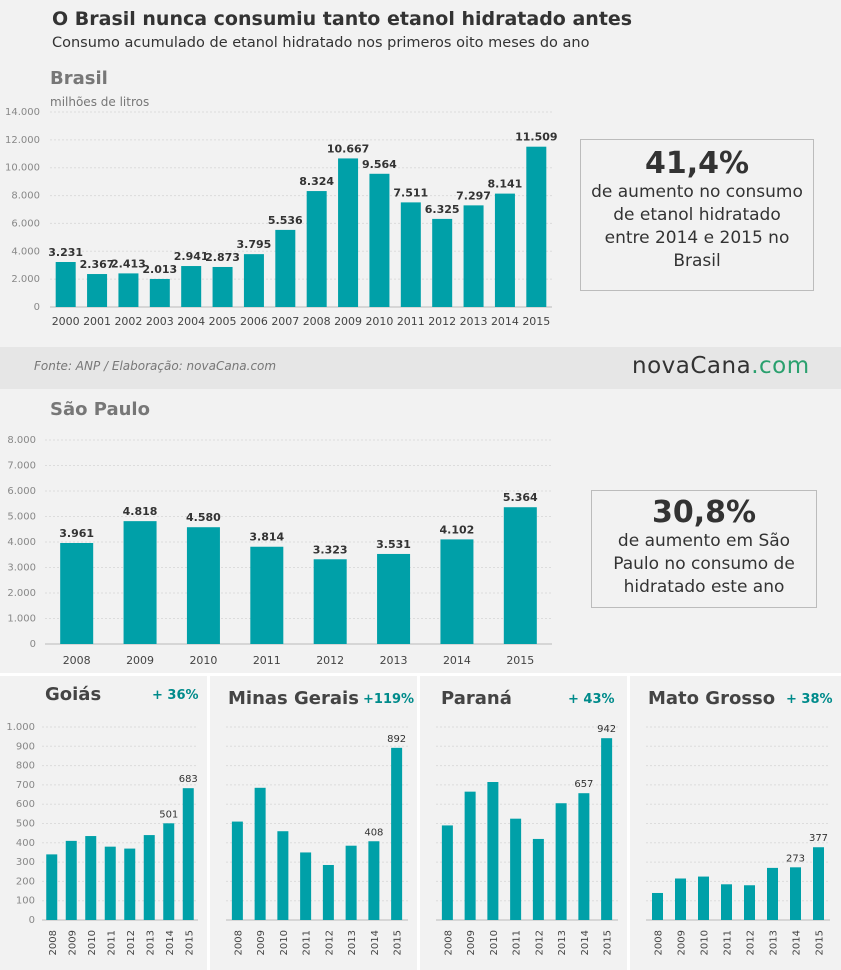 The height and width of the screenshot is (970, 841). What do you see at coordinates (25, 785) in the screenshot?
I see `y-tick-label: 700` at bounding box center [25, 785].